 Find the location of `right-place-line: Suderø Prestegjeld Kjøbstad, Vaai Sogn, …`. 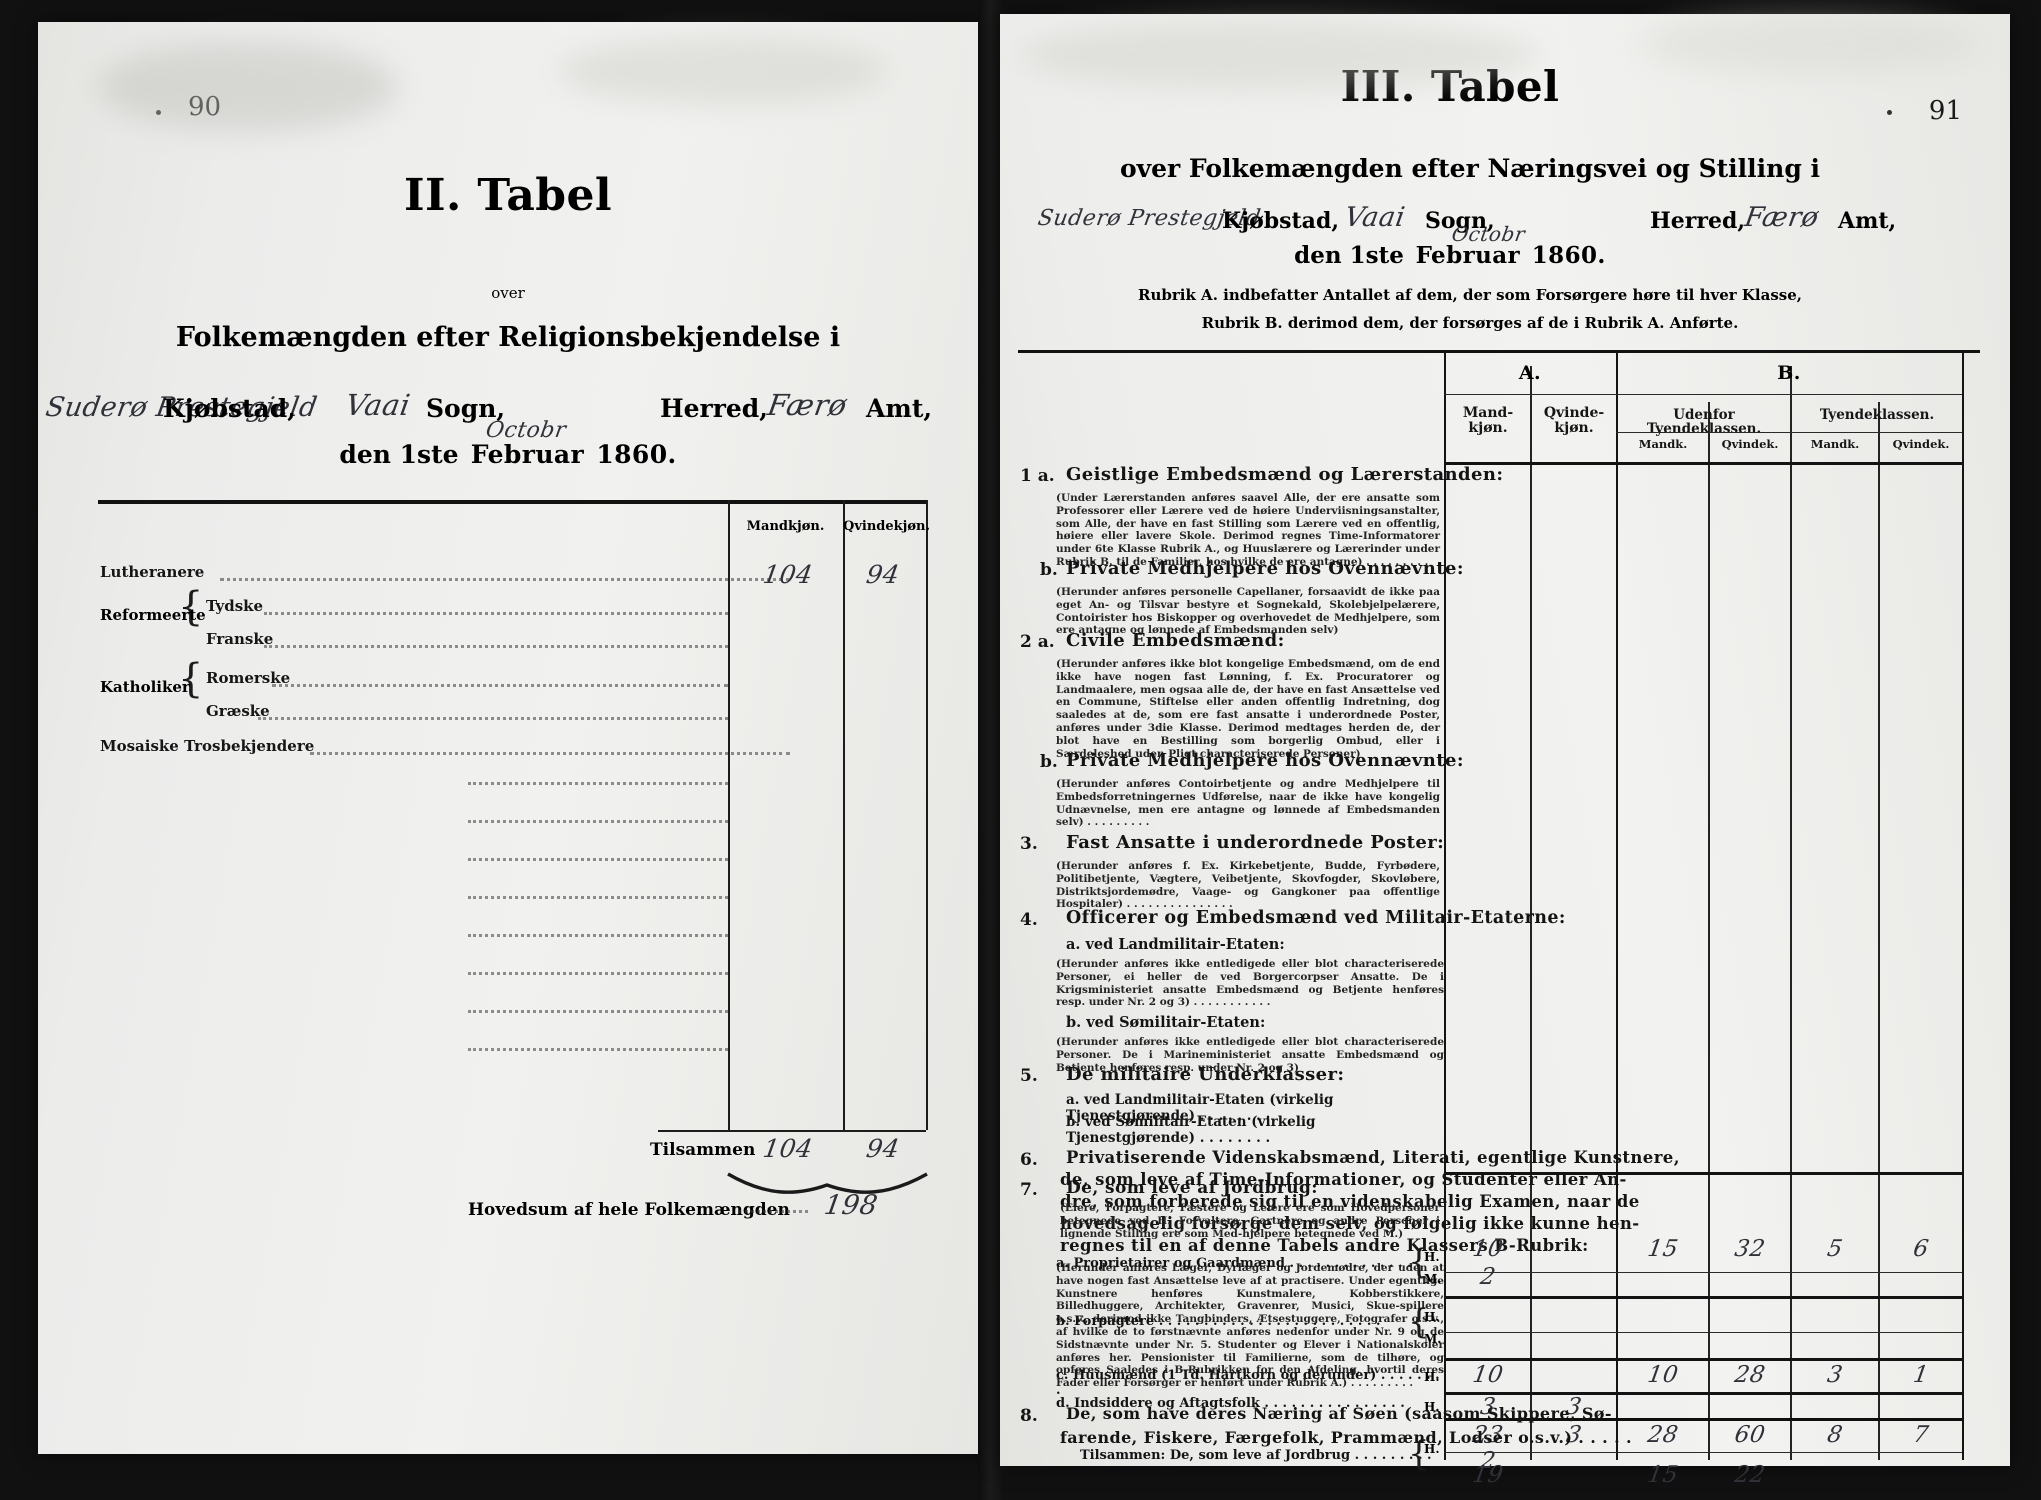

right-place-line: Suderø Prestegjeld Kjøbstad, Vaai Sogn, … is located at coordinates (1505, 217).